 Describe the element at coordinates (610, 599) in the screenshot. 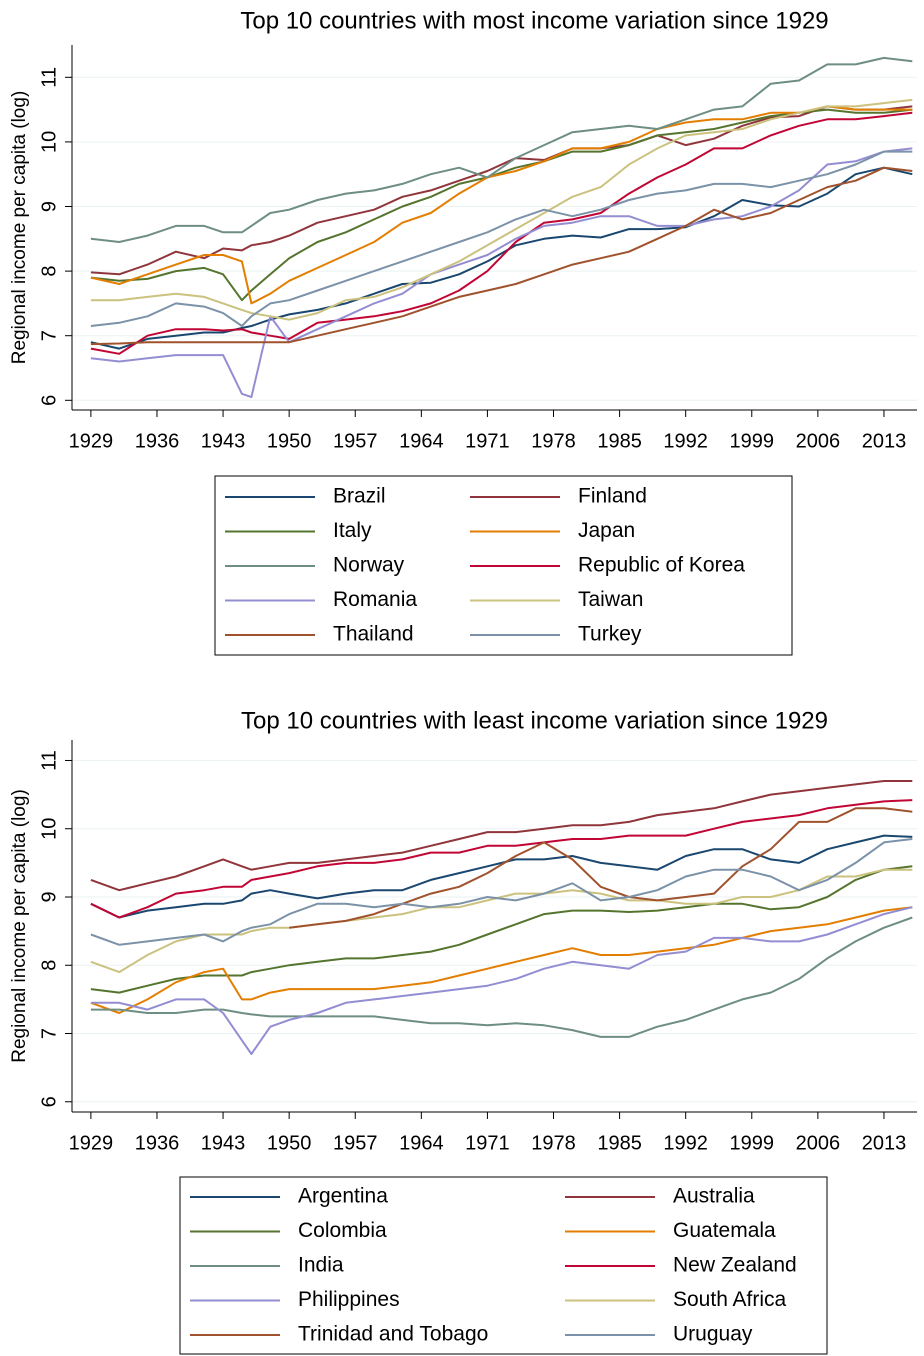

I see `legend-label: Taiwan` at that location.